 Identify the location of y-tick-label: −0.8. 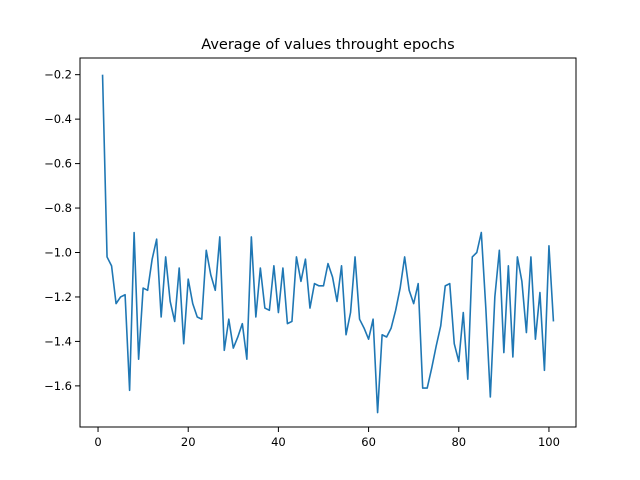
(58, 208).